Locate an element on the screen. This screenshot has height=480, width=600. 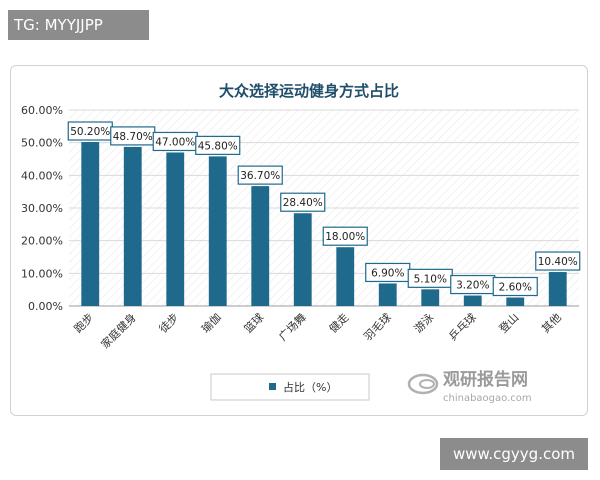
watermark-brand-cn: 观研报告网 is located at coordinates (485, 379).